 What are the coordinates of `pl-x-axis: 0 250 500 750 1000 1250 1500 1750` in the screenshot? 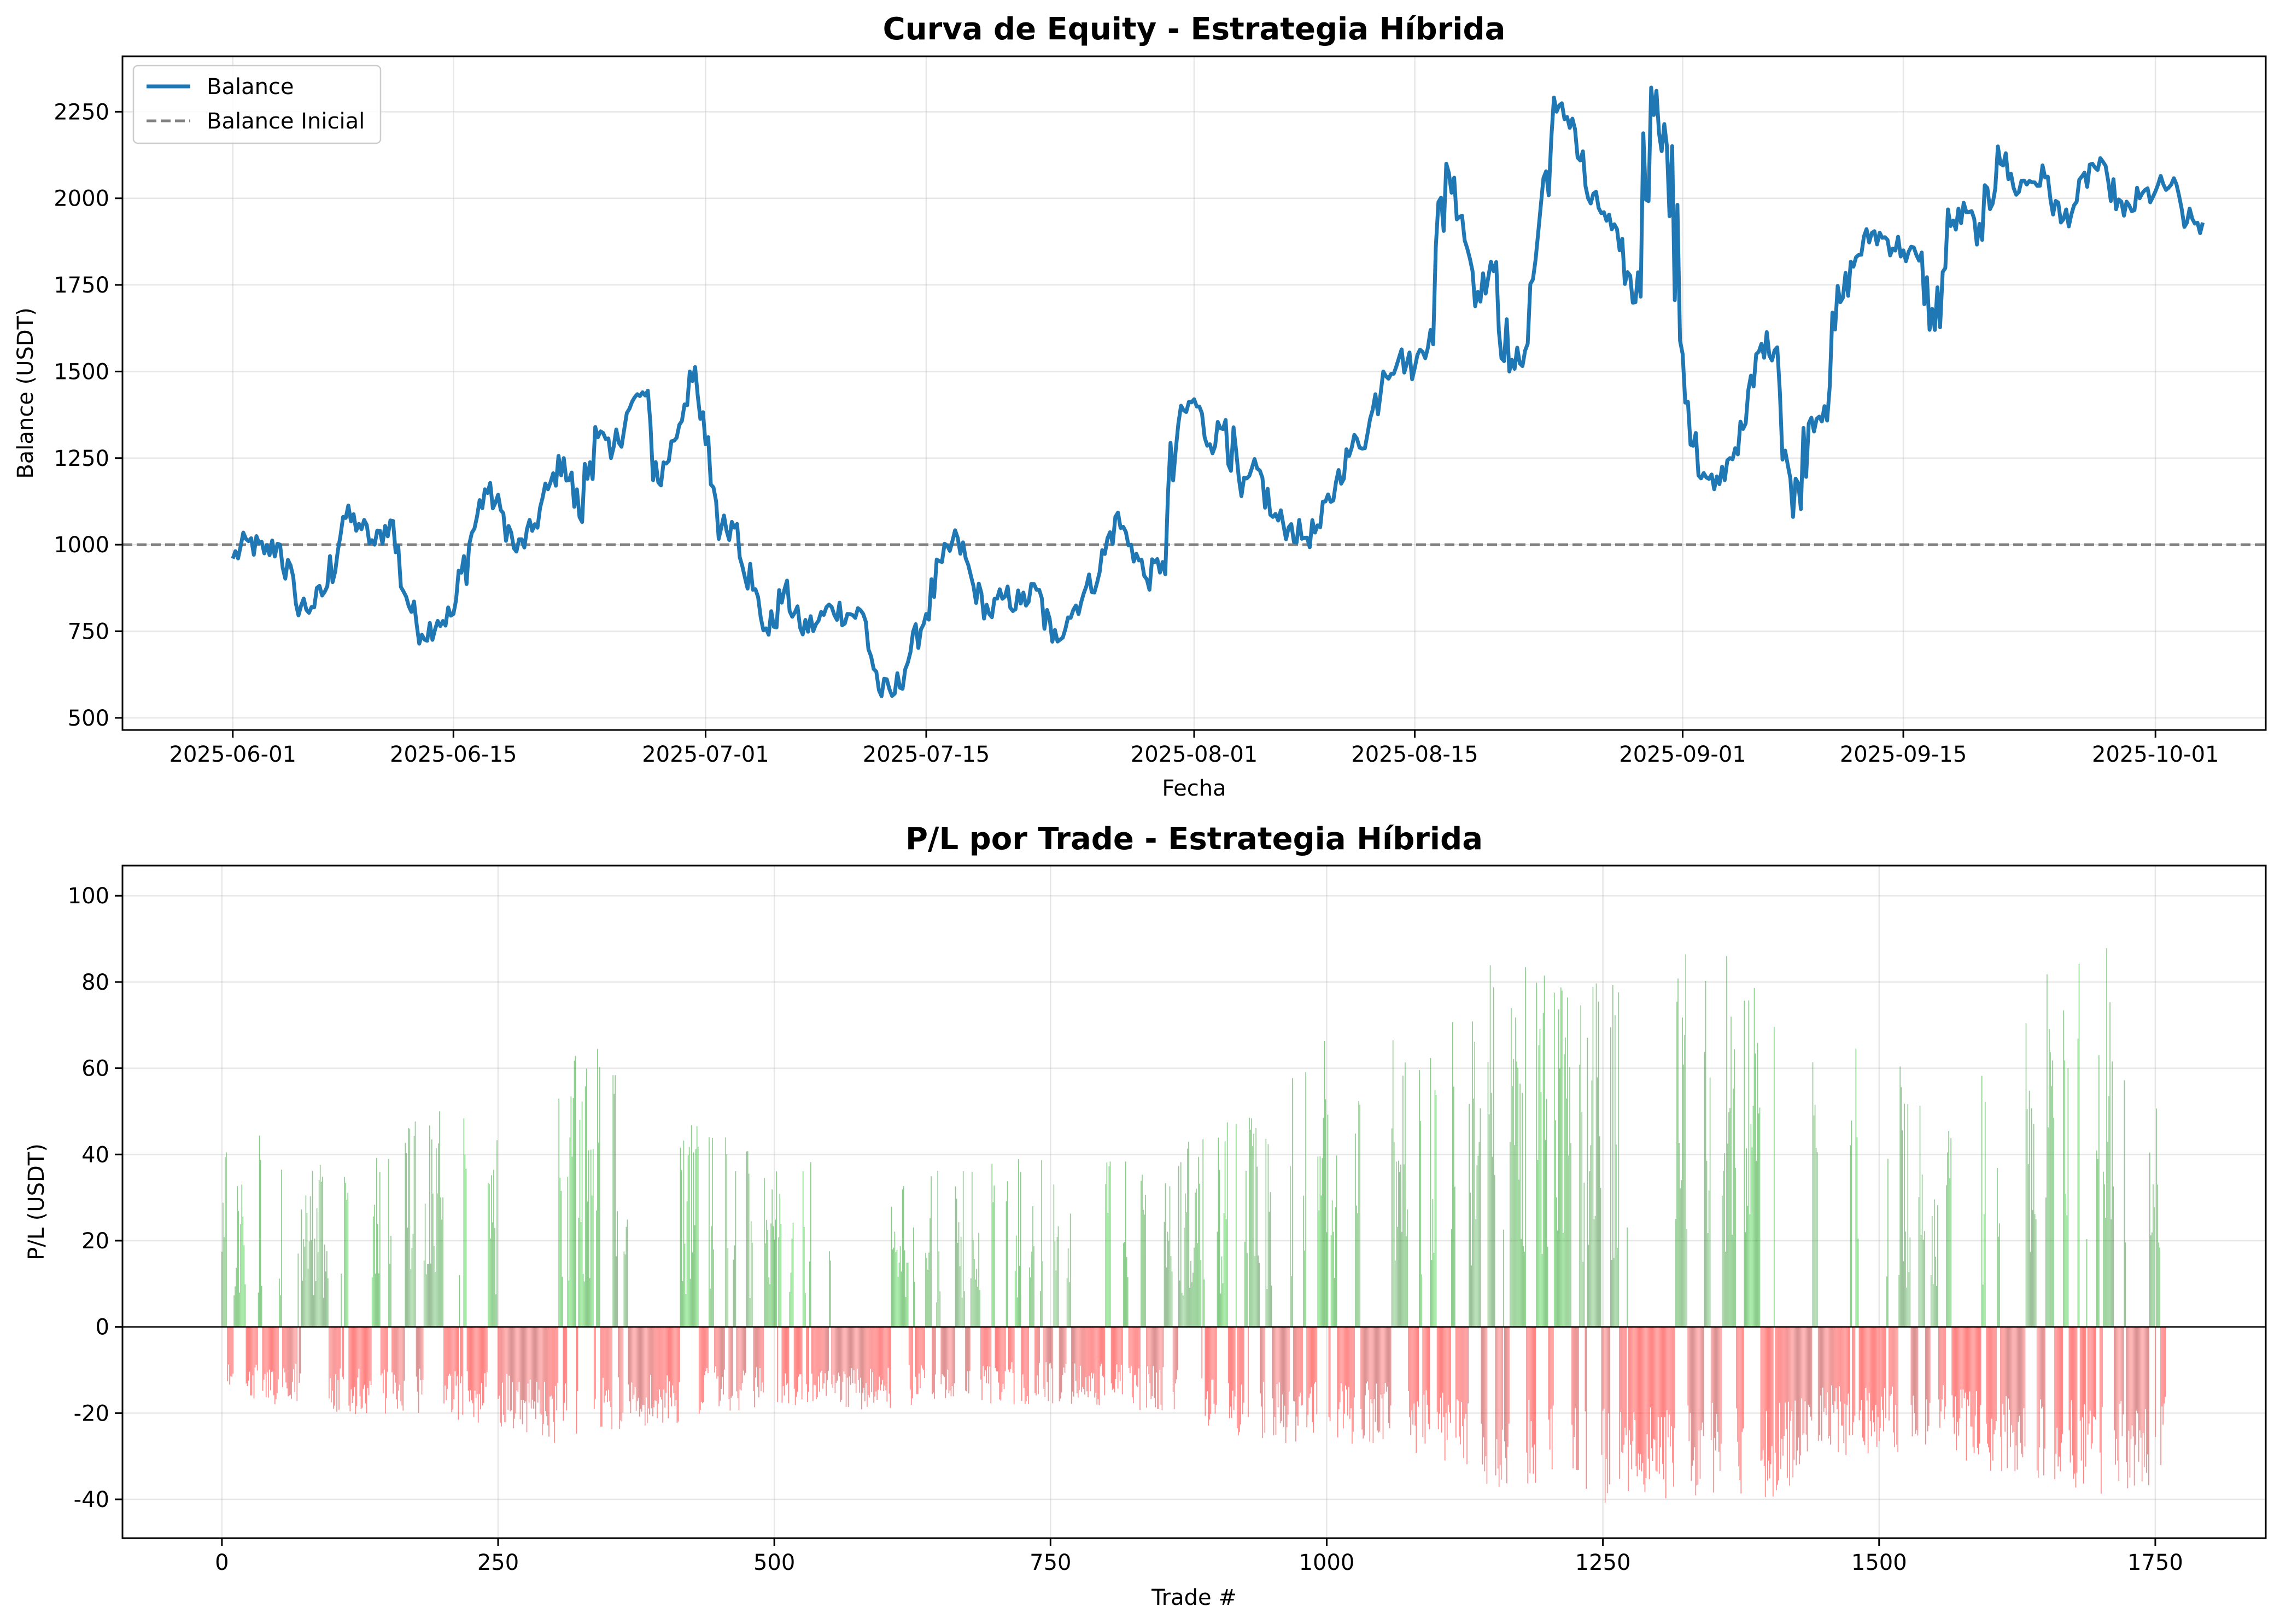 It's located at (1199, 1556).